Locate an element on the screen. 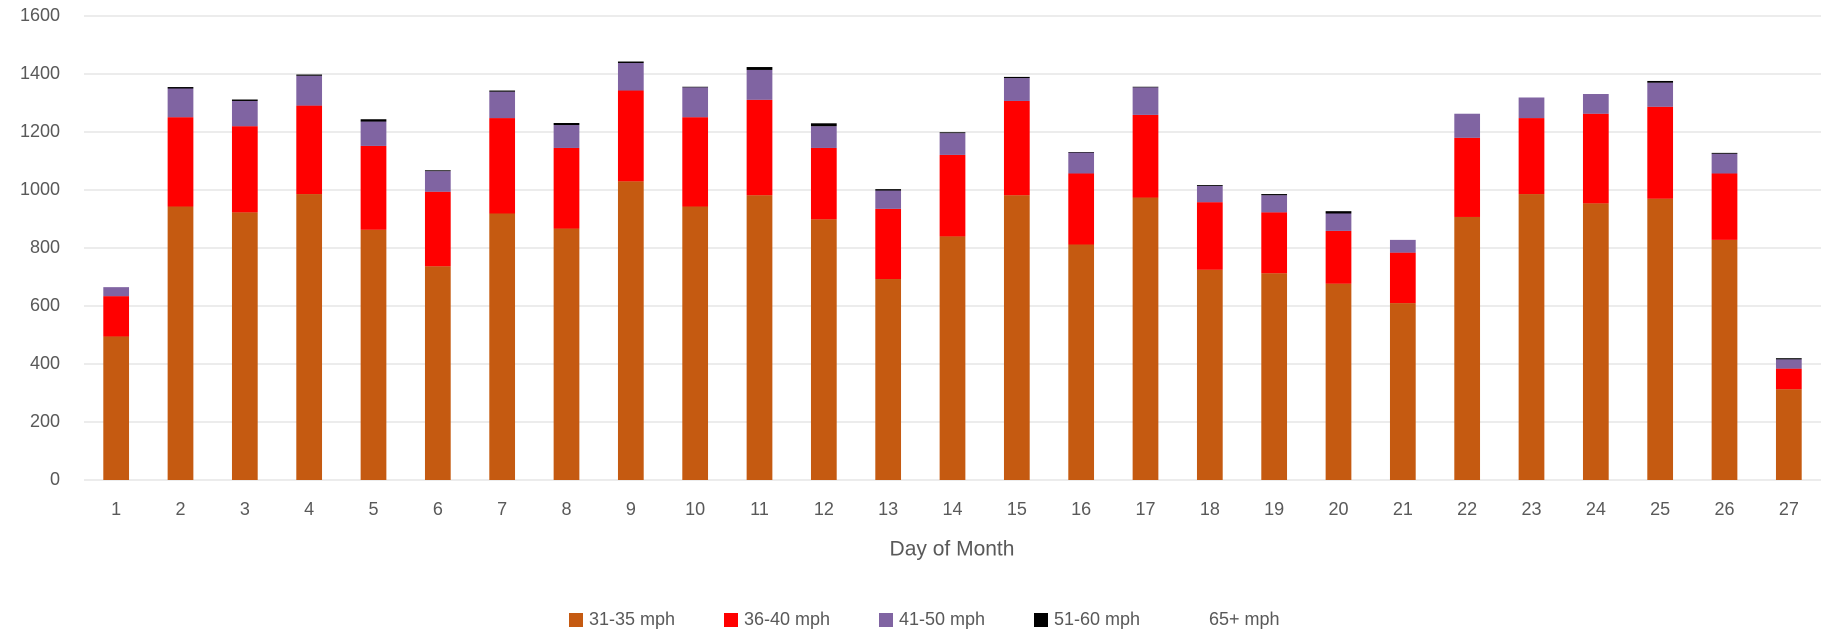  y-tick-label: 400 is located at coordinates (45, 363).